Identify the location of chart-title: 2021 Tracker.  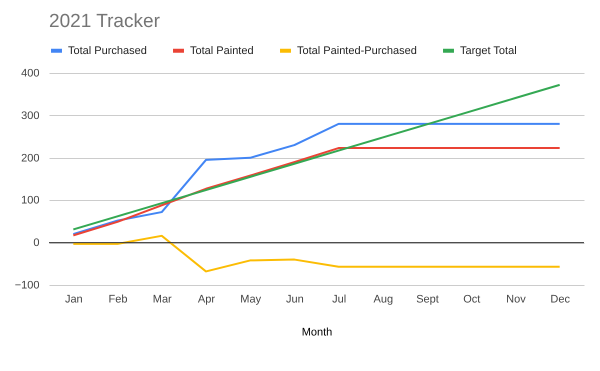
(105, 21).